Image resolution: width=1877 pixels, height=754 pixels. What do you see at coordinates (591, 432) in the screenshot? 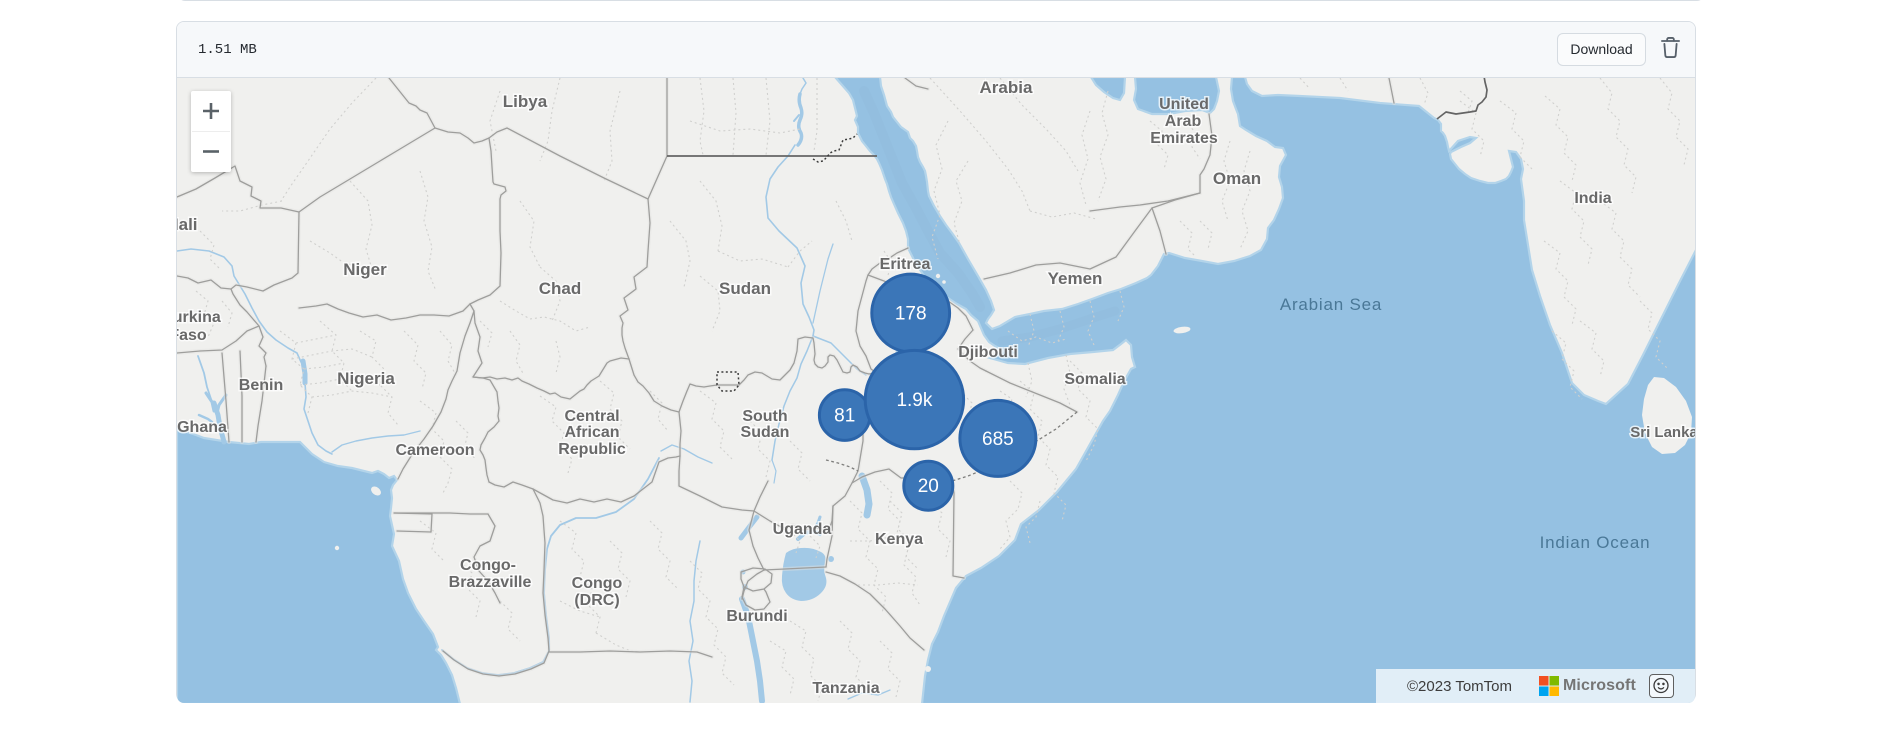
I see `svg-text: African` at bounding box center [591, 432].